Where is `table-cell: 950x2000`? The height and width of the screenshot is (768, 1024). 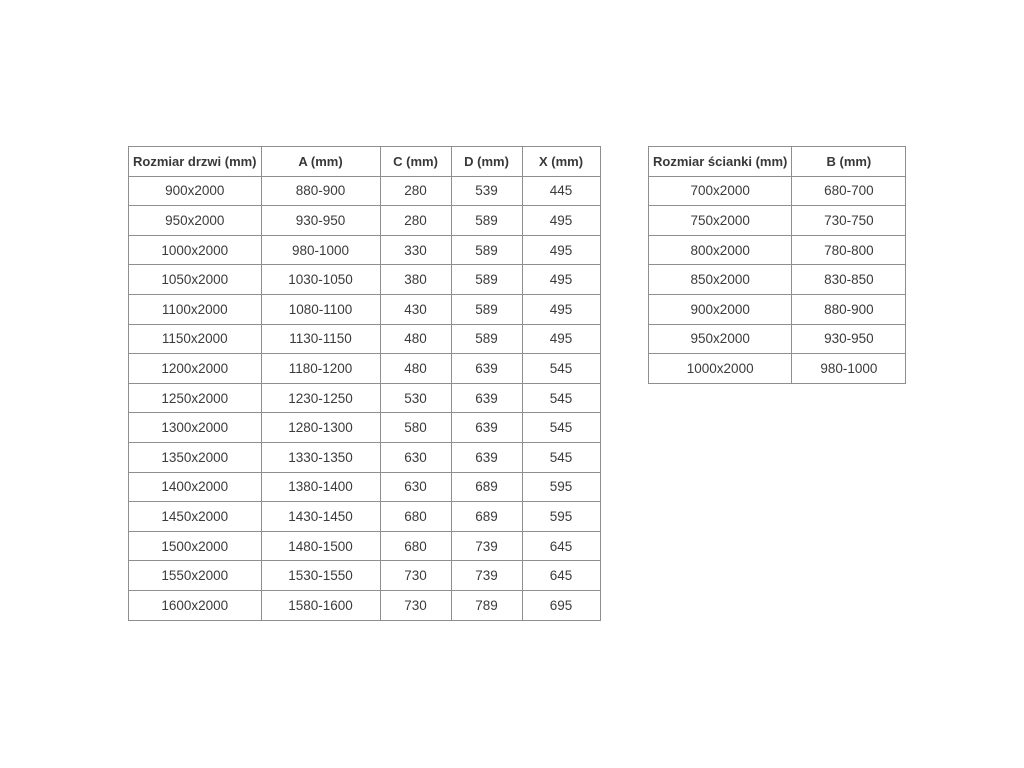 table-cell: 950x2000 is located at coordinates (720, 339).